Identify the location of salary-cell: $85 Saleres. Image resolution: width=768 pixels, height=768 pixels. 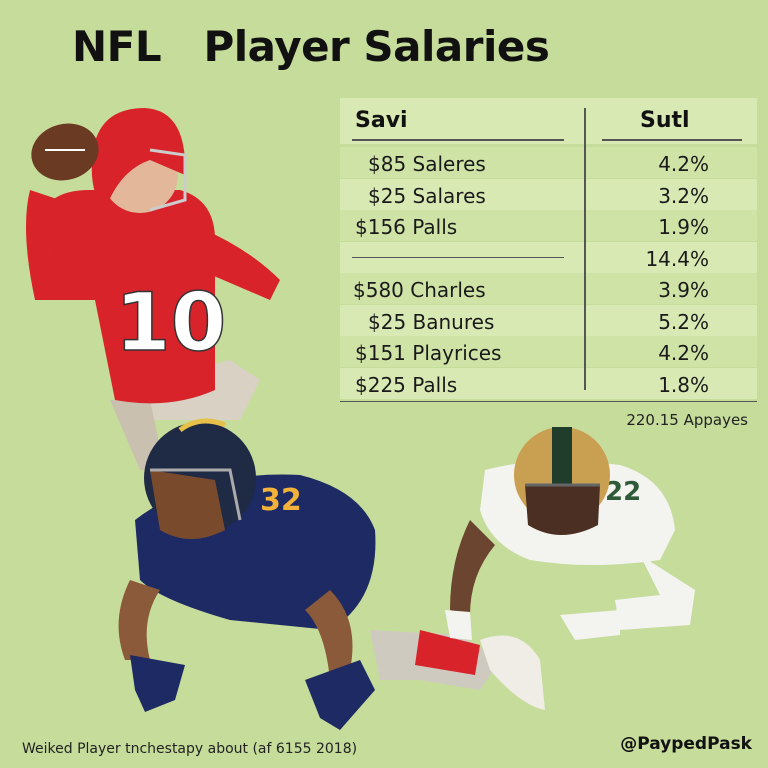
(427, 164).